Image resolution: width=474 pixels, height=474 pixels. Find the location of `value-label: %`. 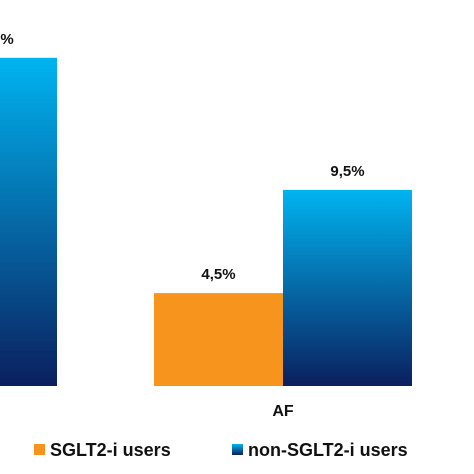

value-label: % is located at coordinates (6, 39).